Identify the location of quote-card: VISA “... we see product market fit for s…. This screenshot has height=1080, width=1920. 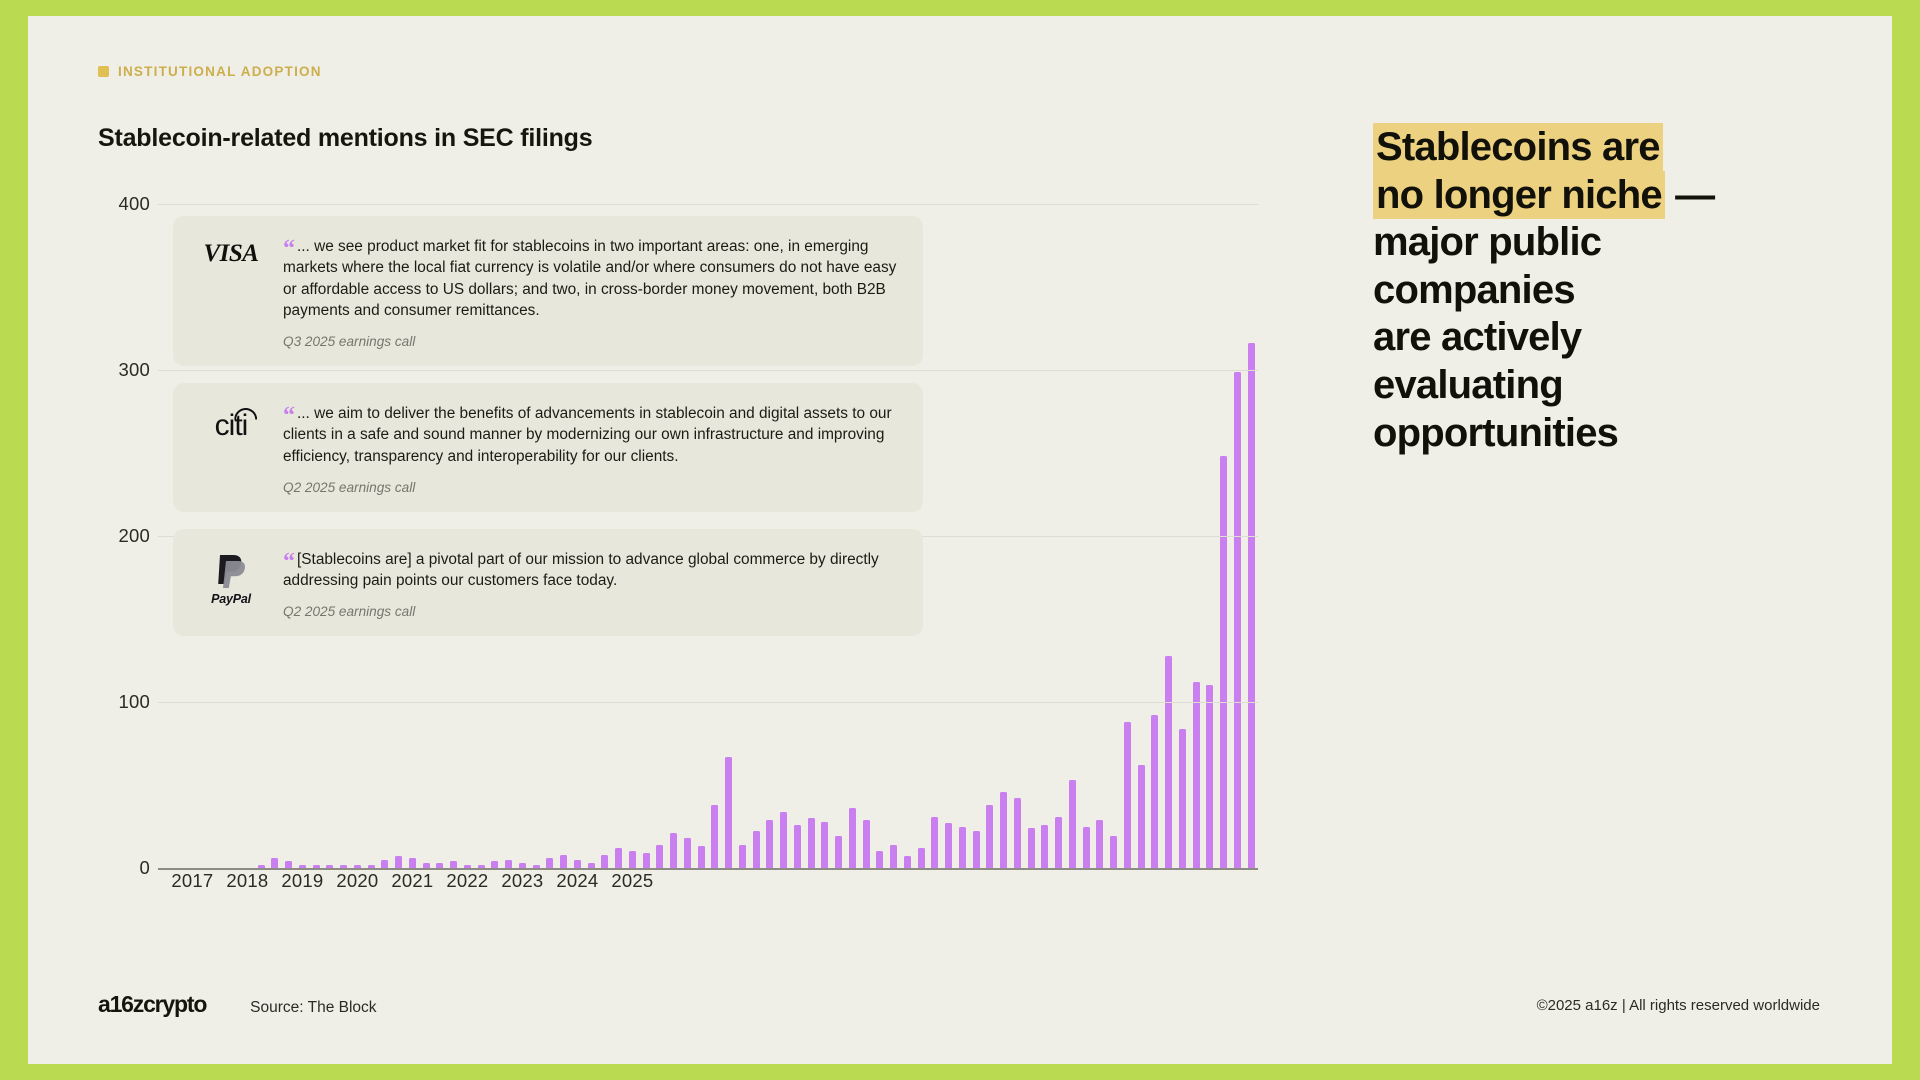
(548, 291).